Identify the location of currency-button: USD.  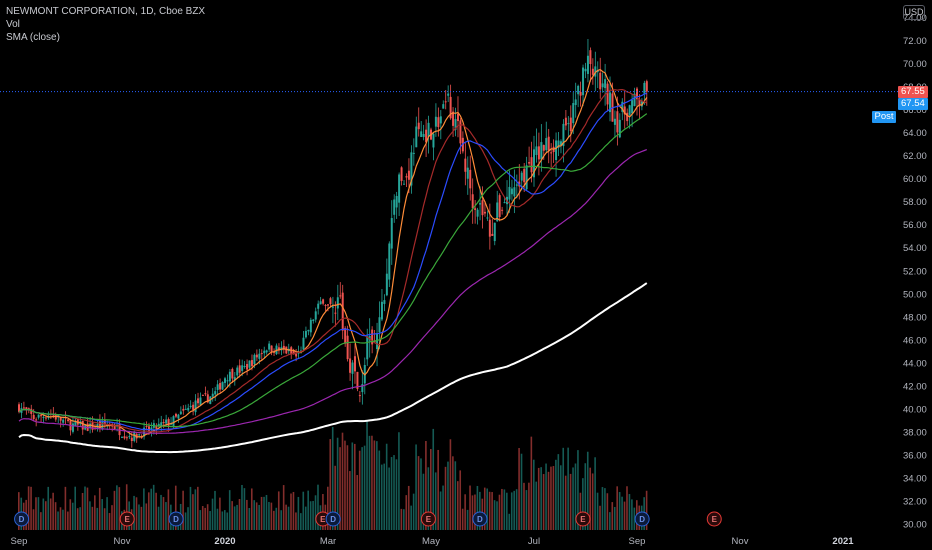
(914, 12).